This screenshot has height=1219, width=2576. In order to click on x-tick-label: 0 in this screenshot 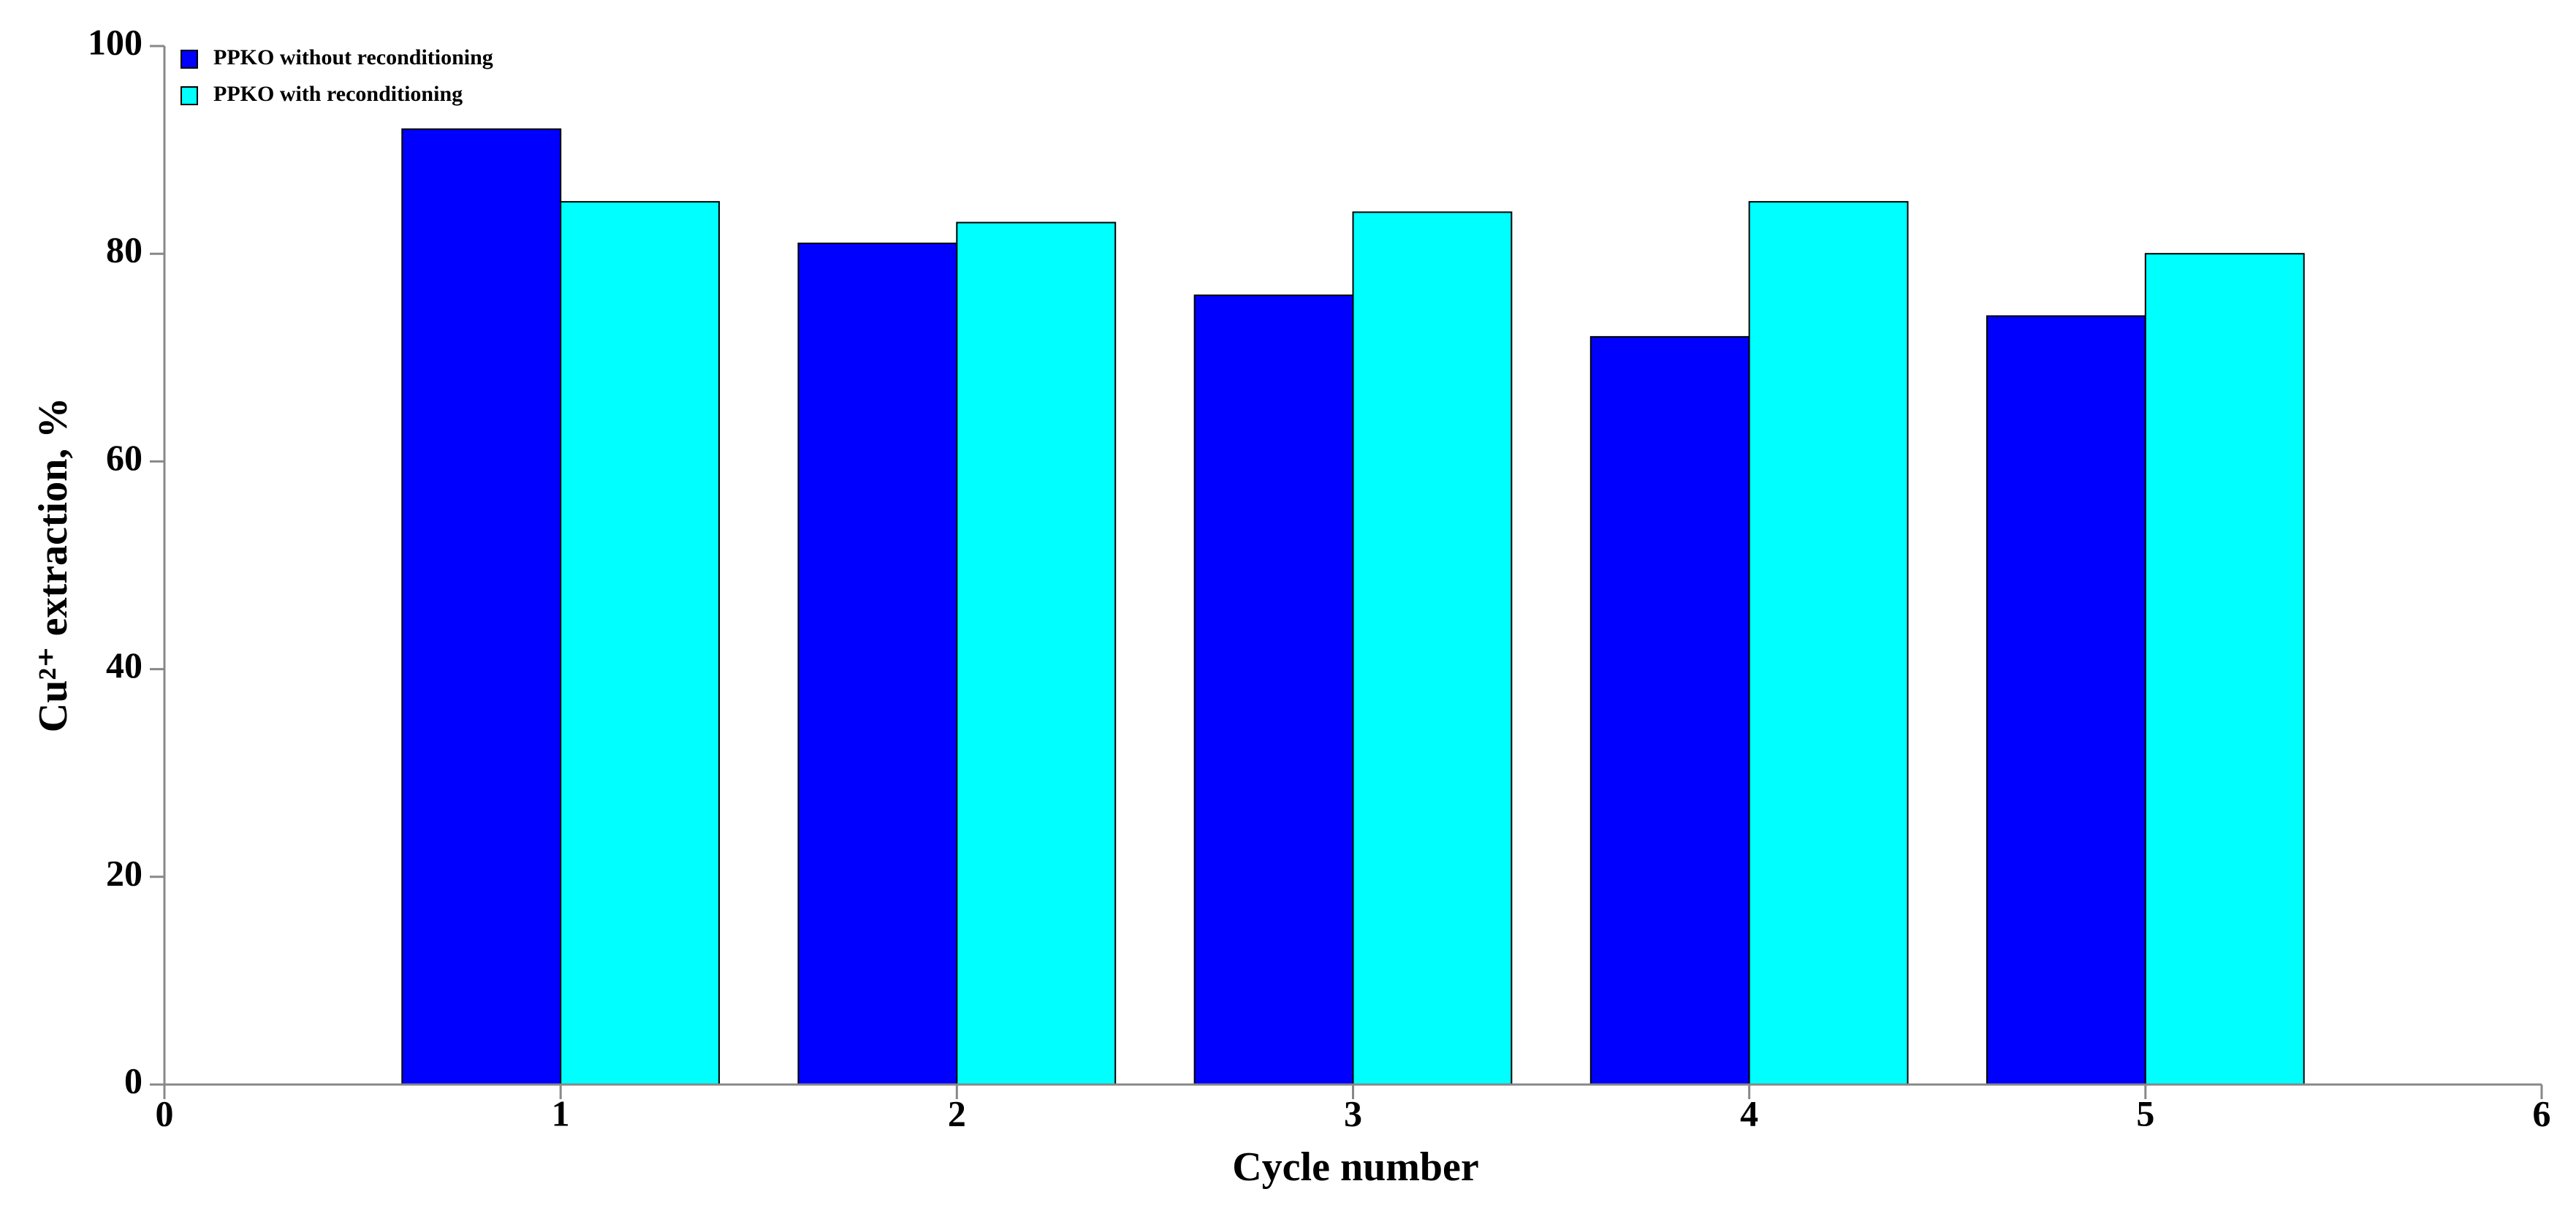, I will do `click(165, 1113)`.